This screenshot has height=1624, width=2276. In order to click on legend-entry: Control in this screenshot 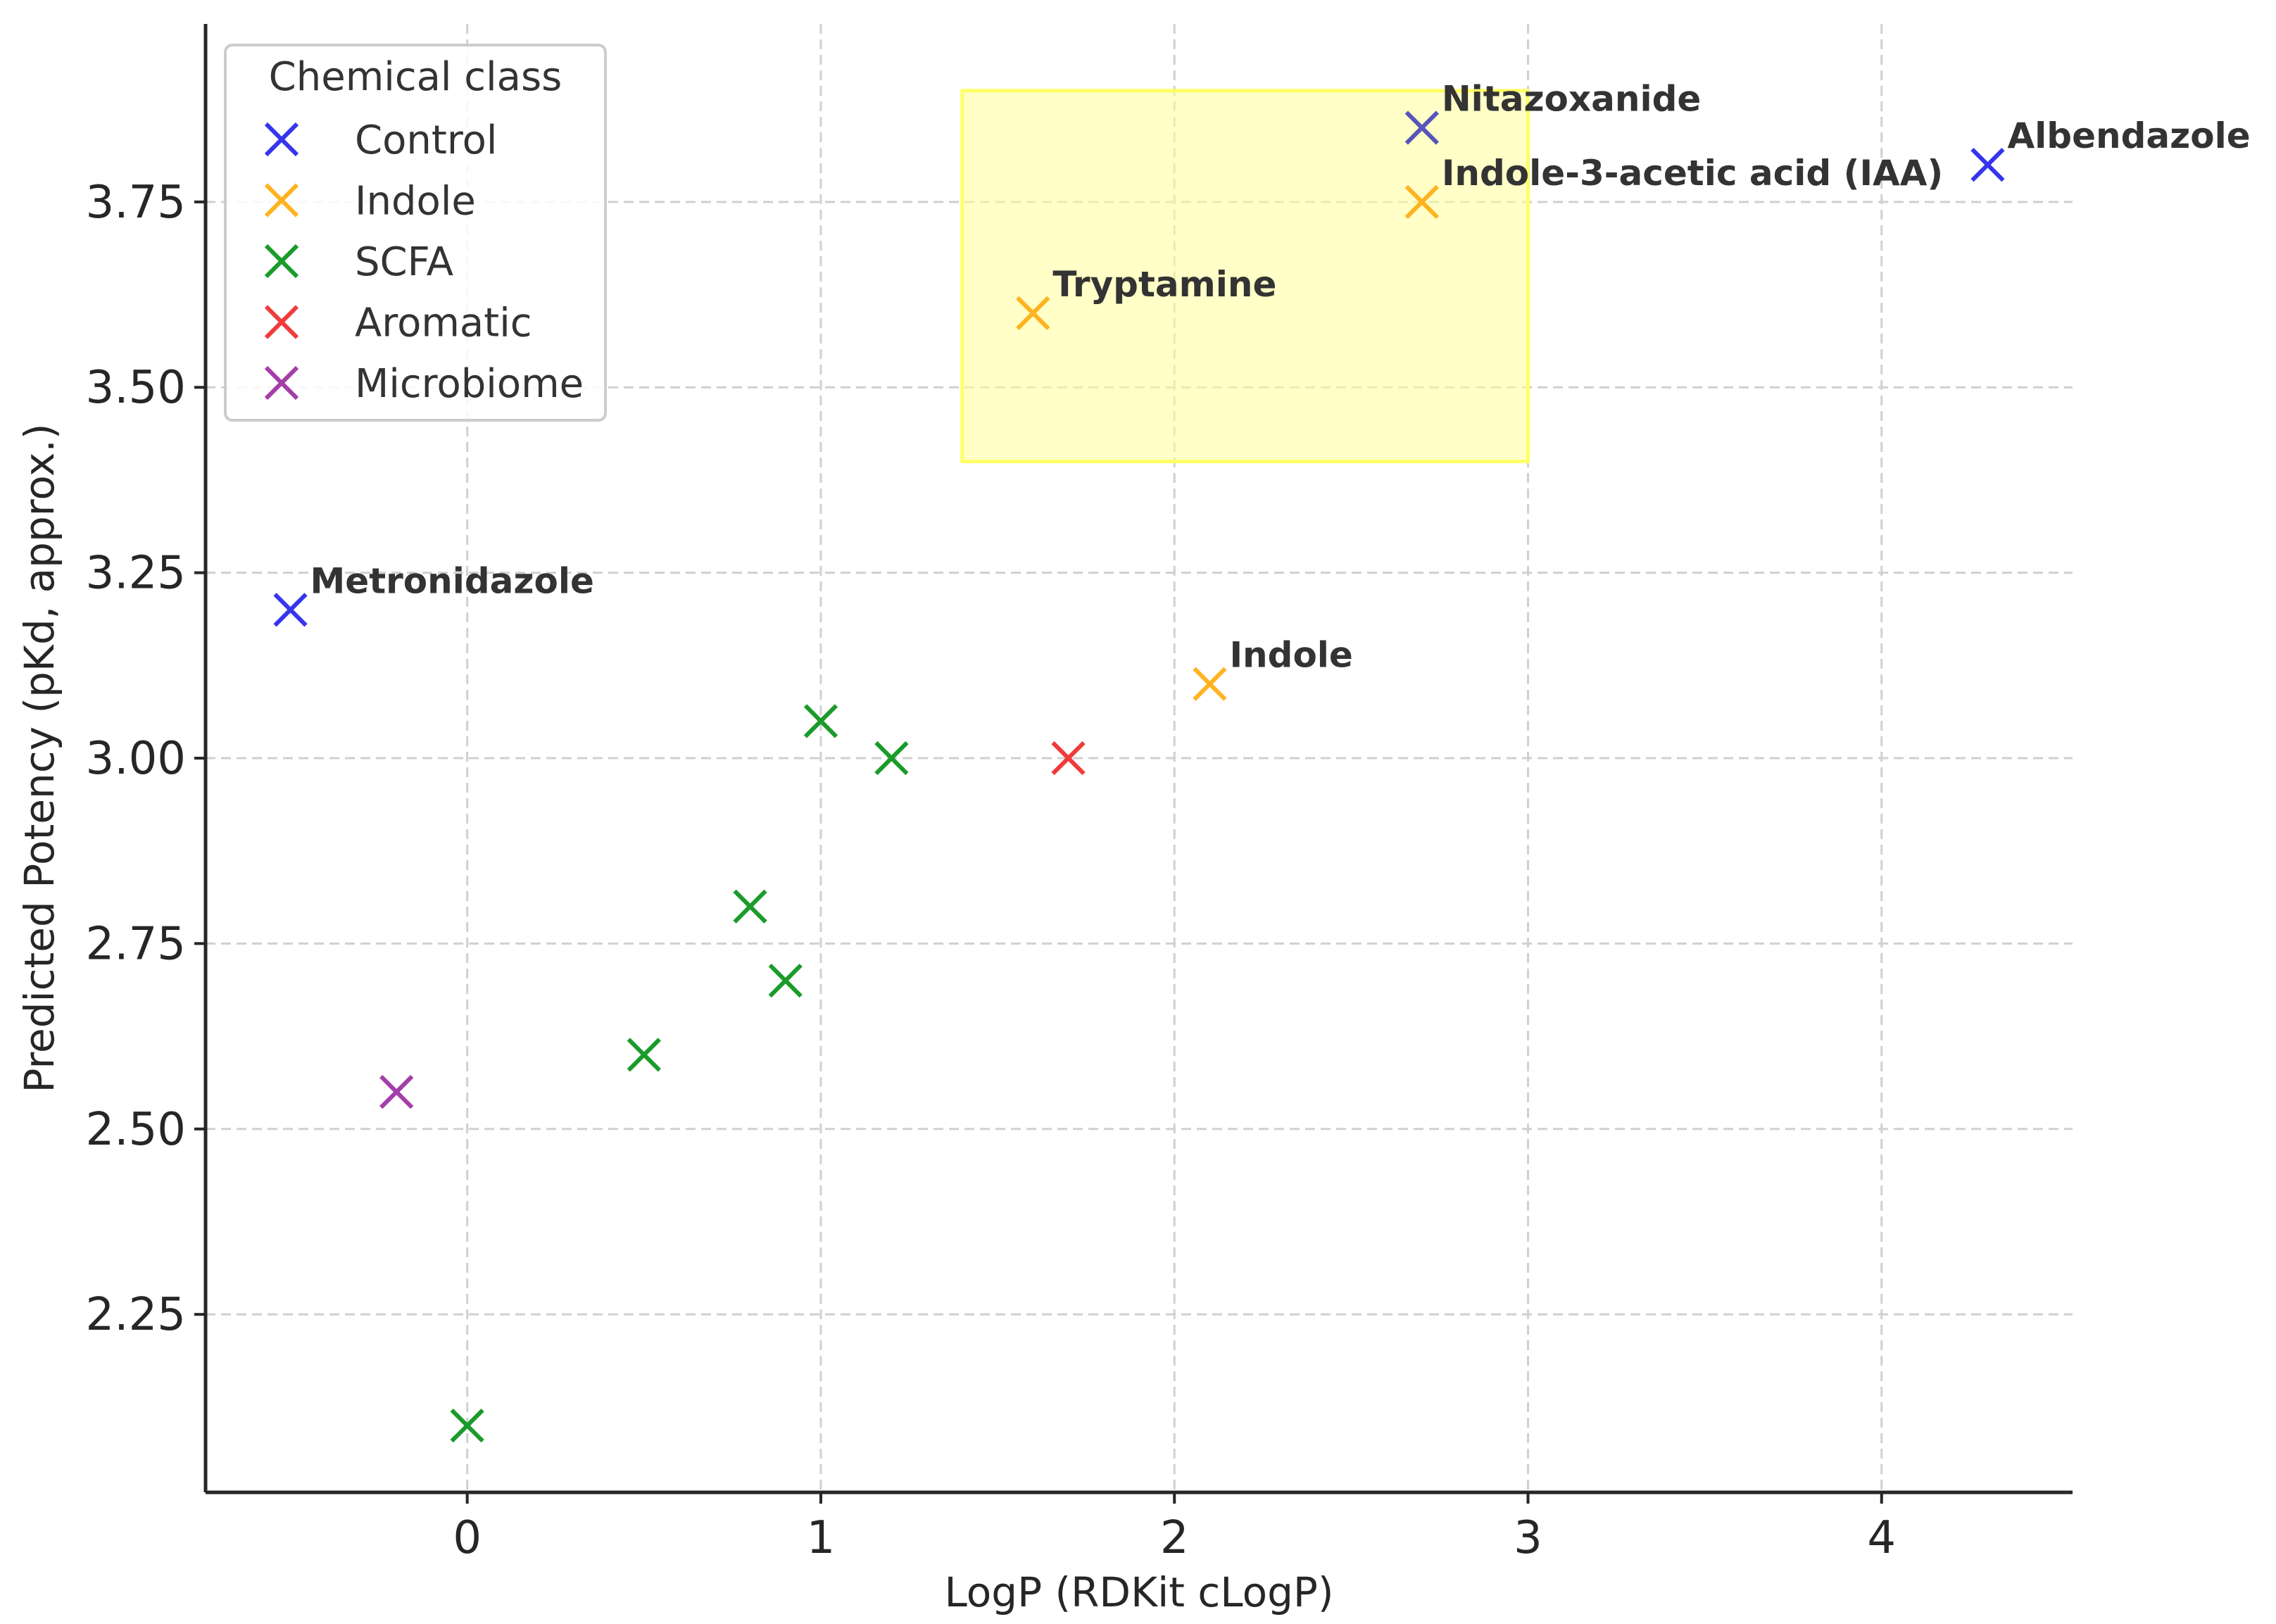, I will do `click(380, 140)`.